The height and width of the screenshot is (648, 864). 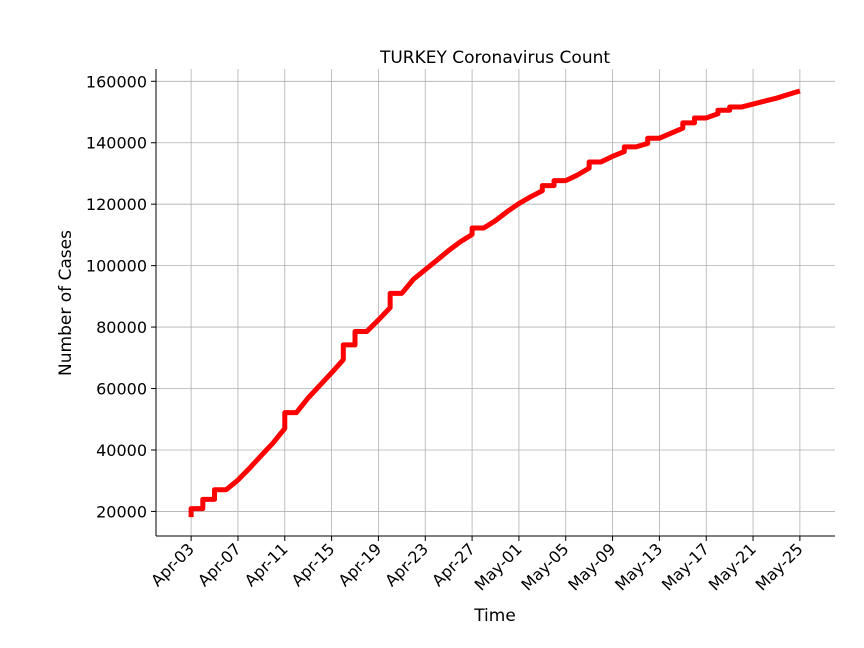 I want to click on y-tick-label: 100000, so click(x=116, y=266).